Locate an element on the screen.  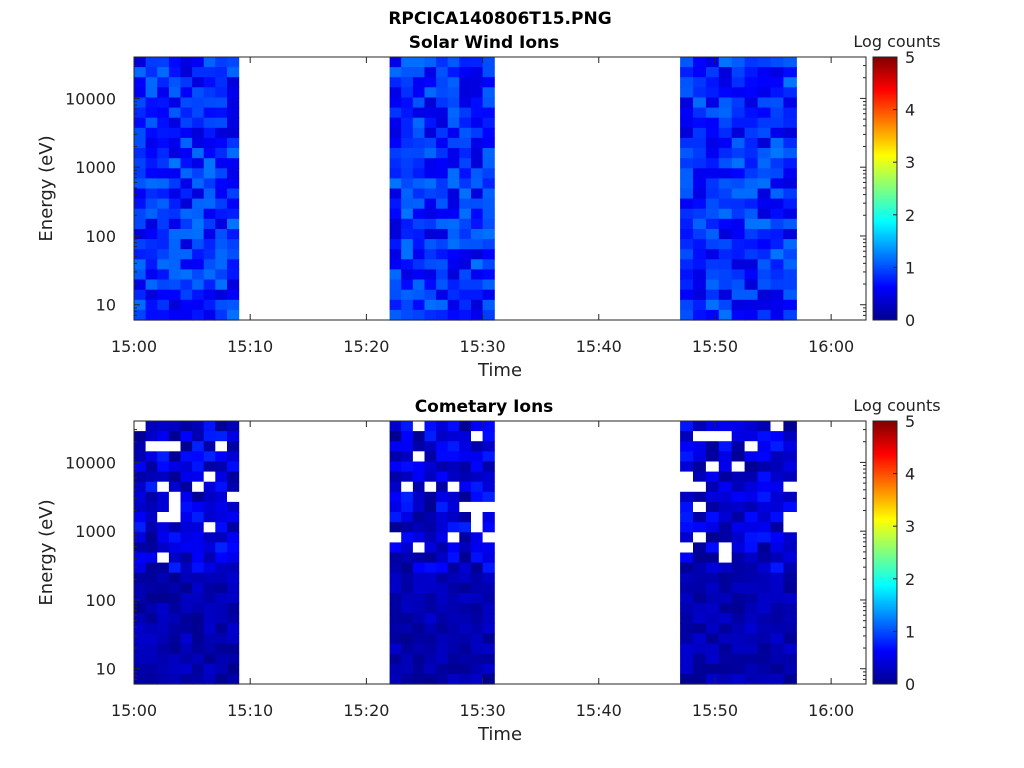
x-tick-label: 15:10 is located at coordinates (250, 346).